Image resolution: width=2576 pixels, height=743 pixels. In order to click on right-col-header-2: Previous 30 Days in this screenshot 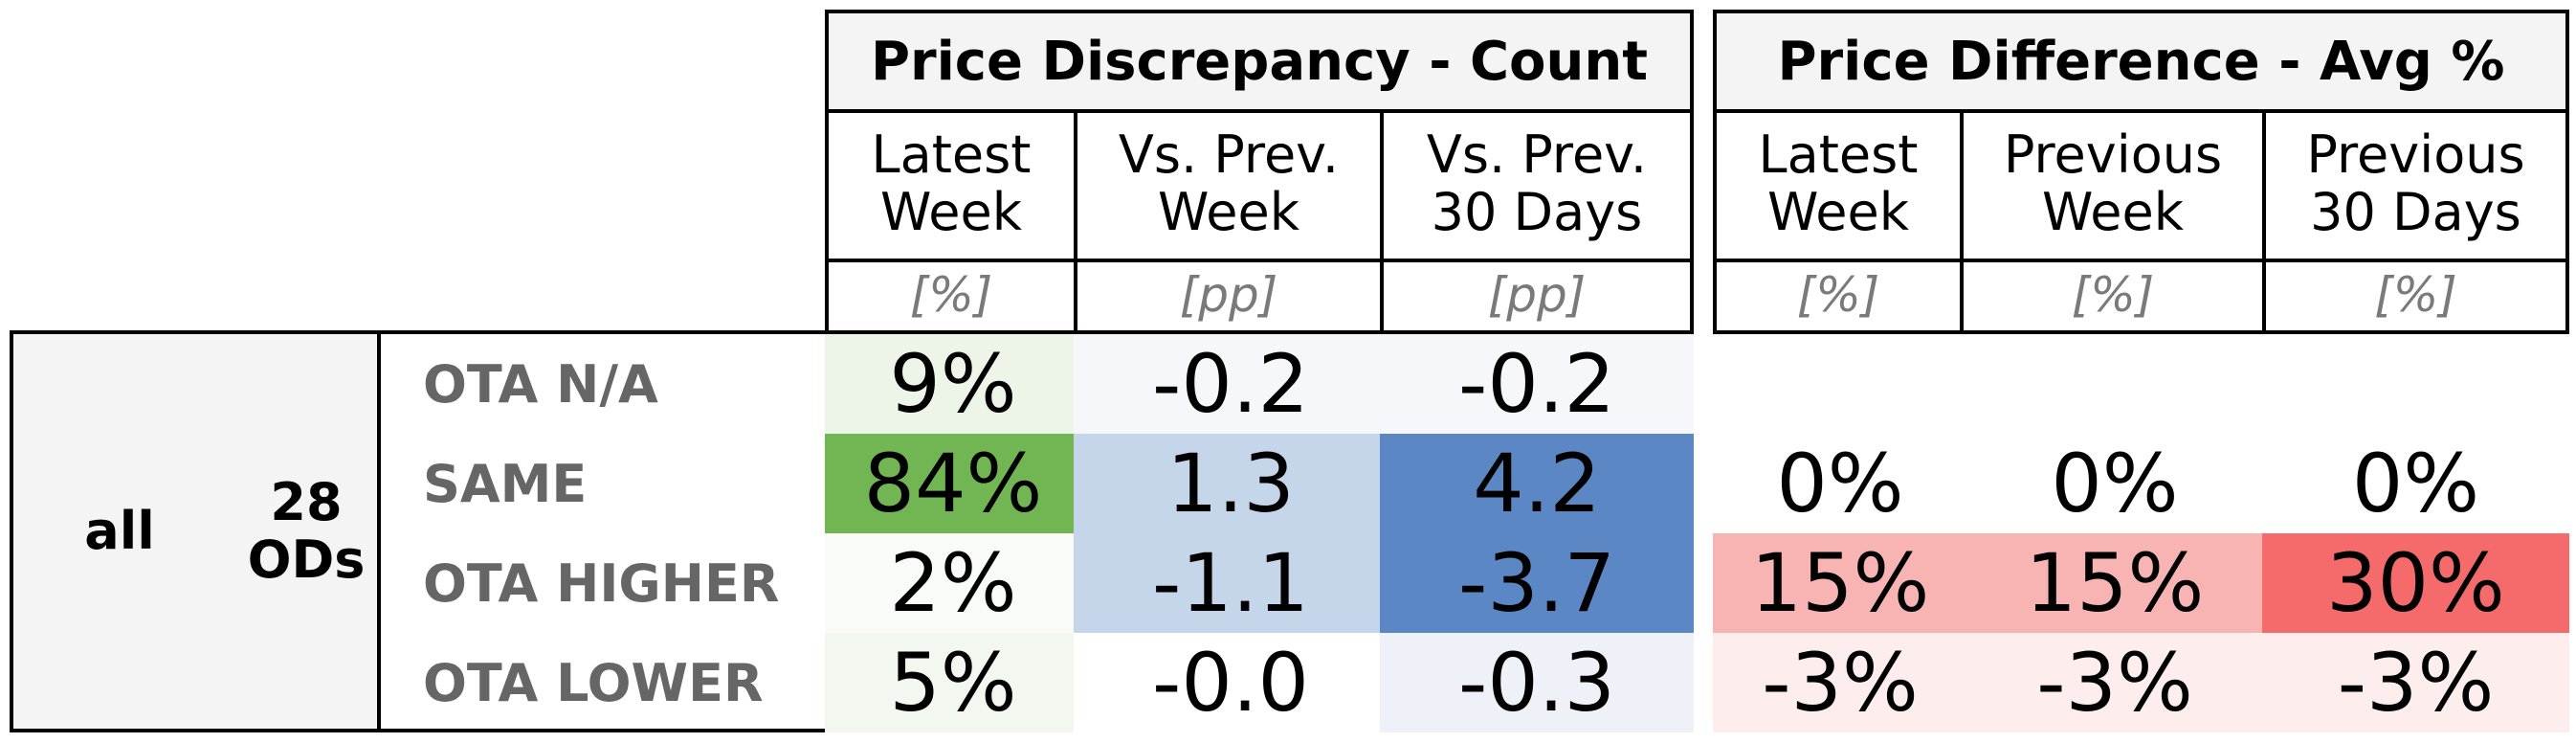, I will do `click(2415, 185)`.